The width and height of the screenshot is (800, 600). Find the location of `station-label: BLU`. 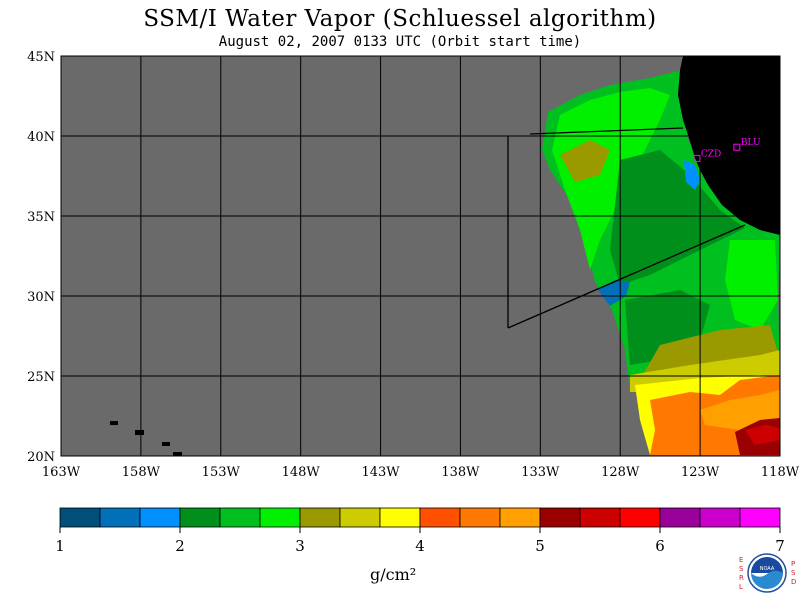

station-label: BLU is located at coordinates (751, 143).